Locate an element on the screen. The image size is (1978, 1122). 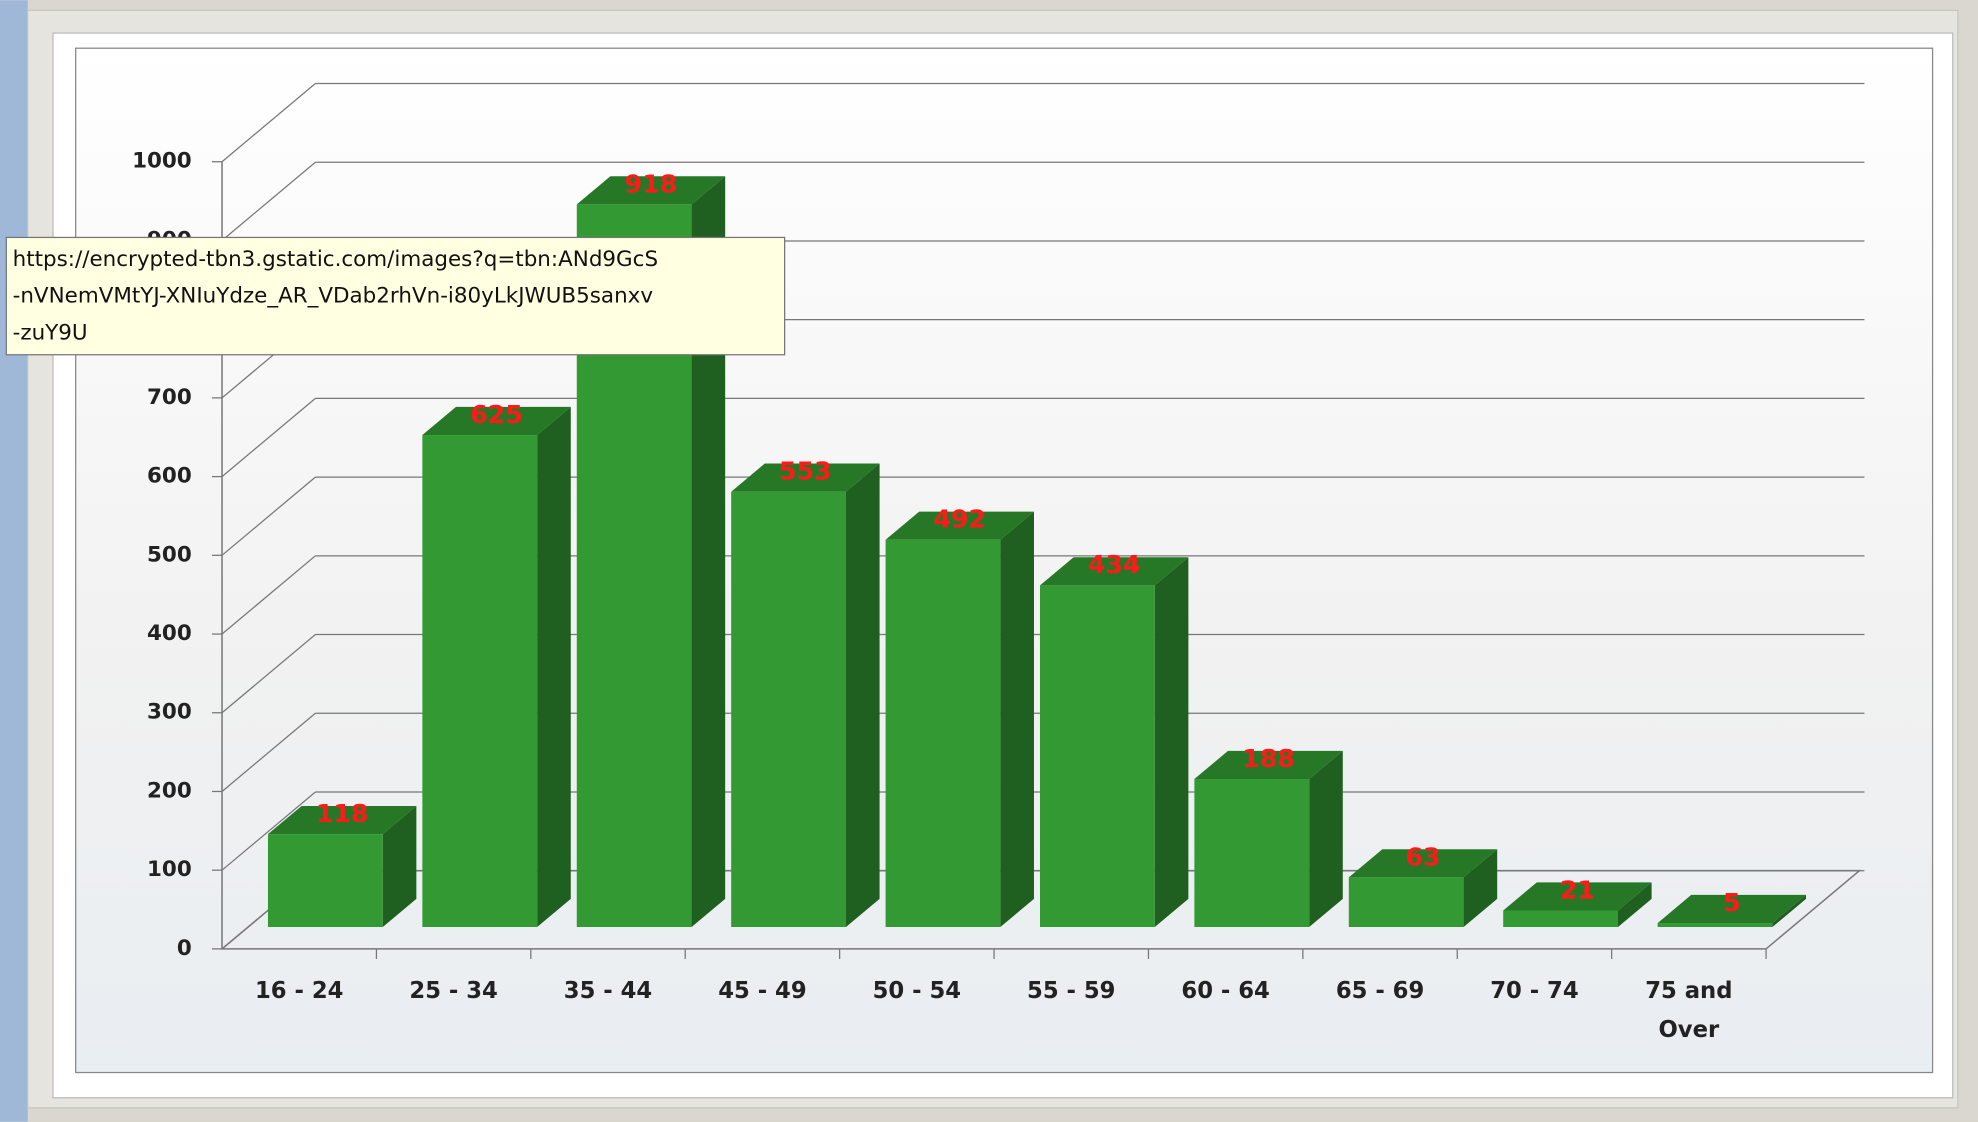
x-tick-label: 50 - 54 is located at coordinates (917, 991).